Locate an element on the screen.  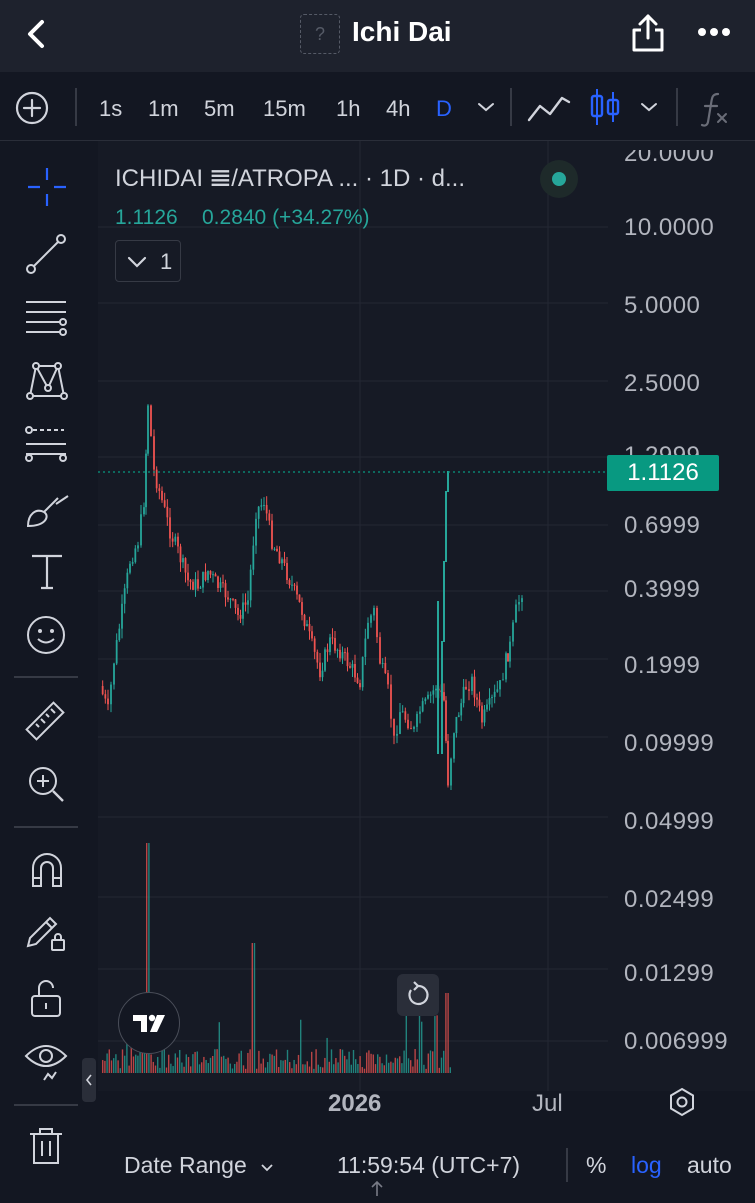
share-icon is located at coordinates (648, 34).